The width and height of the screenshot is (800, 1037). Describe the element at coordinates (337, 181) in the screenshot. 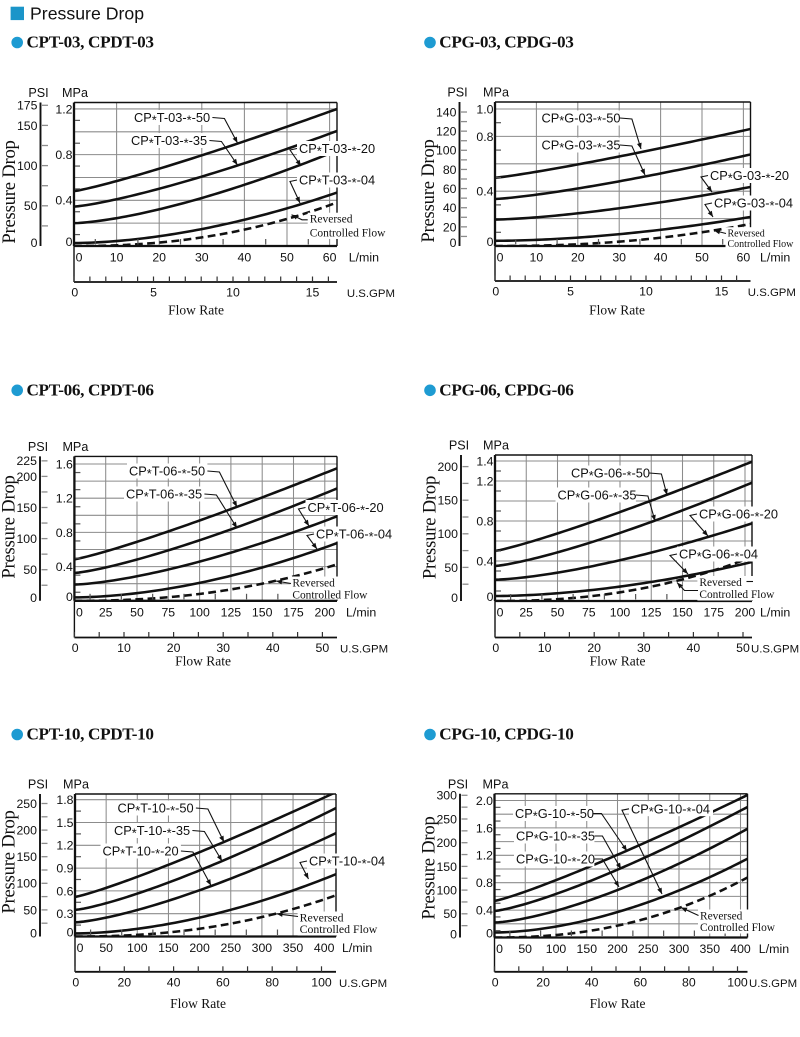

I see `svg-text: CP*T-03-*-04` at that location.